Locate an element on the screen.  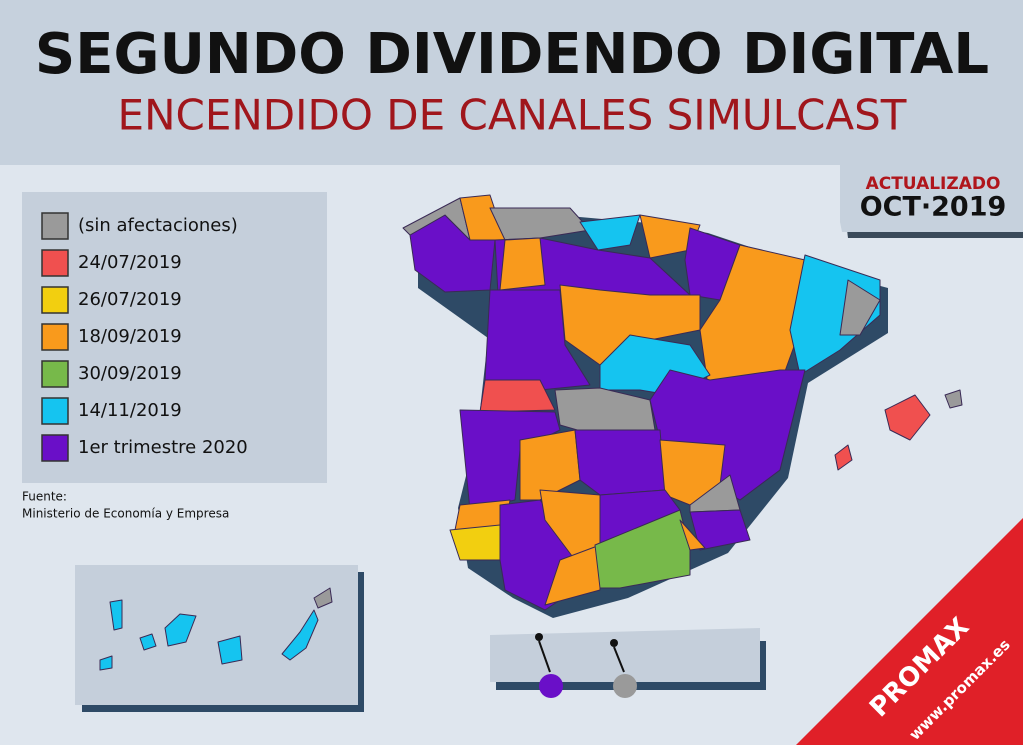
legend-box is located at coordinates (174, 337).